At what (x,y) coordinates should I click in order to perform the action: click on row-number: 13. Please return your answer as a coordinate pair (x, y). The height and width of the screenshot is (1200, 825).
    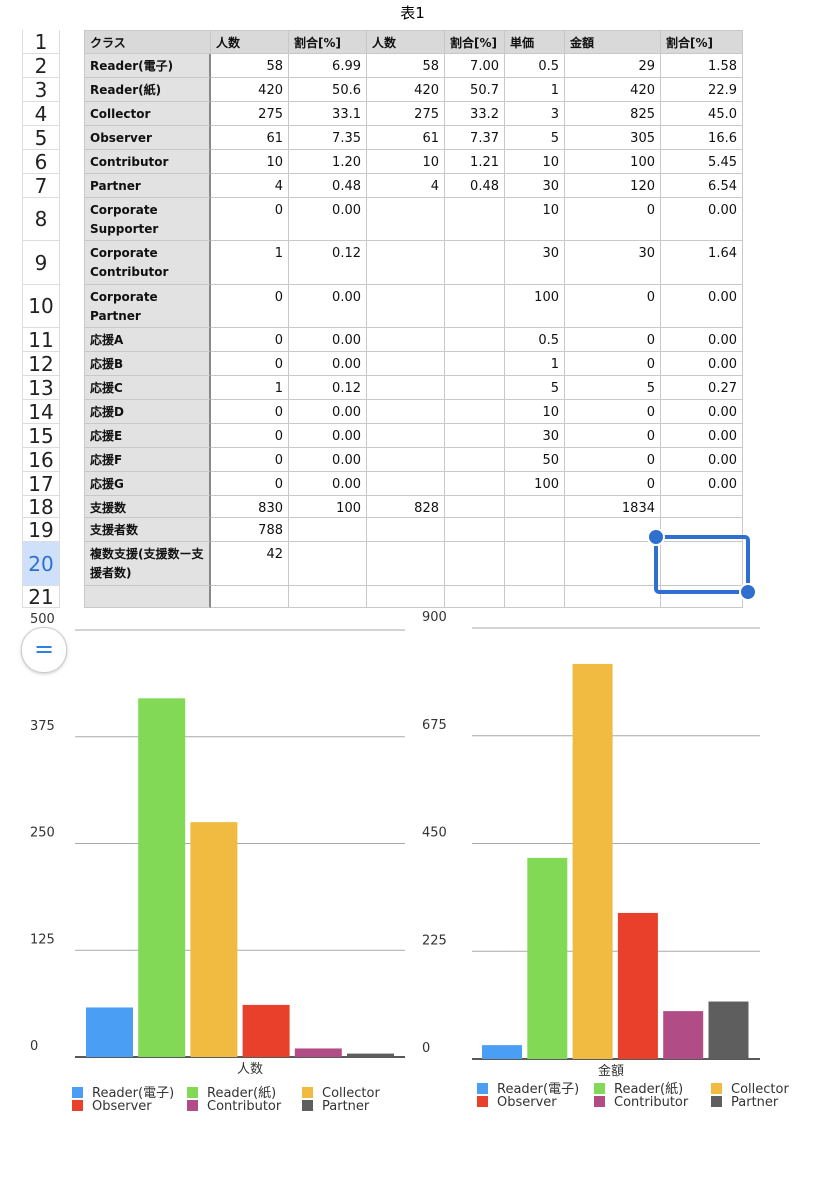
    Looking at the image, I should click on (41, 388).